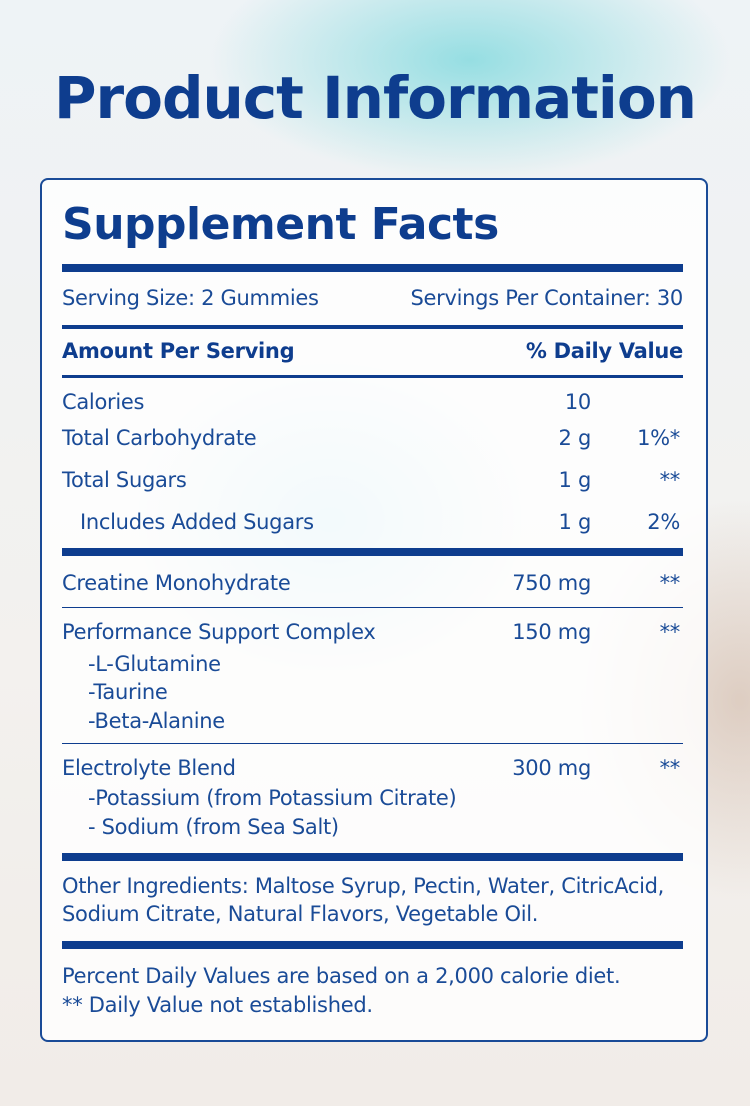 This screenshot has height=1106, width=750. Describe the element at coordinates (149, 768) in the screenshot. I see `ingredient-name: Electrolyte Blend` at that location.